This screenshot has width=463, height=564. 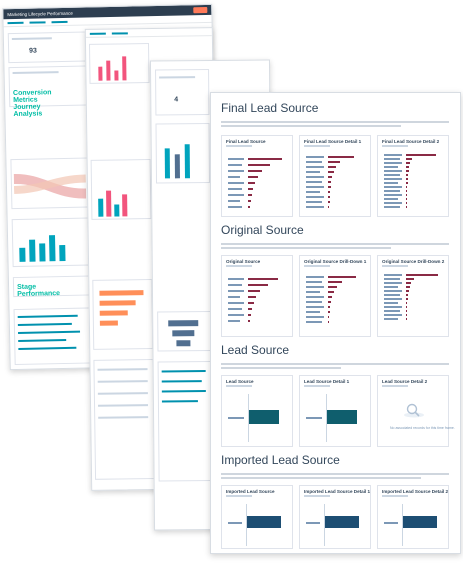 What do you see at coordinates (40, 13) in the screenshot?
I see `dashboard-title: Marketing Lifecycle Performance` at bounding box center [40, 13].